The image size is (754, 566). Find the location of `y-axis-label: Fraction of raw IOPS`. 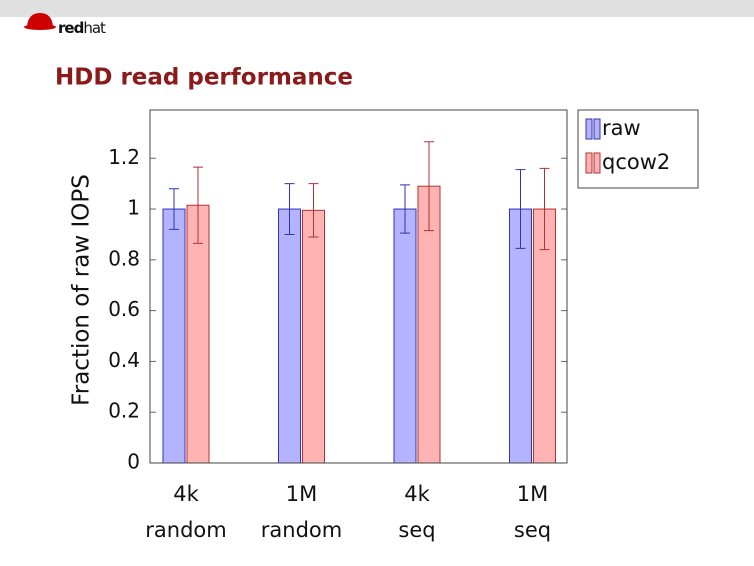

y-axis-label: Fraction of raw IOPS is located at coordinates (82, 290).